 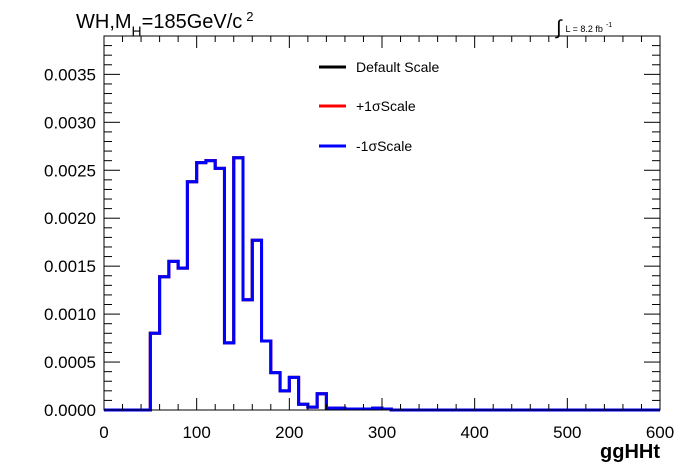 What do you see at coordinates (382, 432) in the screenshot?
I see `x-tick-label: 300` at bounding box center [382, 432].